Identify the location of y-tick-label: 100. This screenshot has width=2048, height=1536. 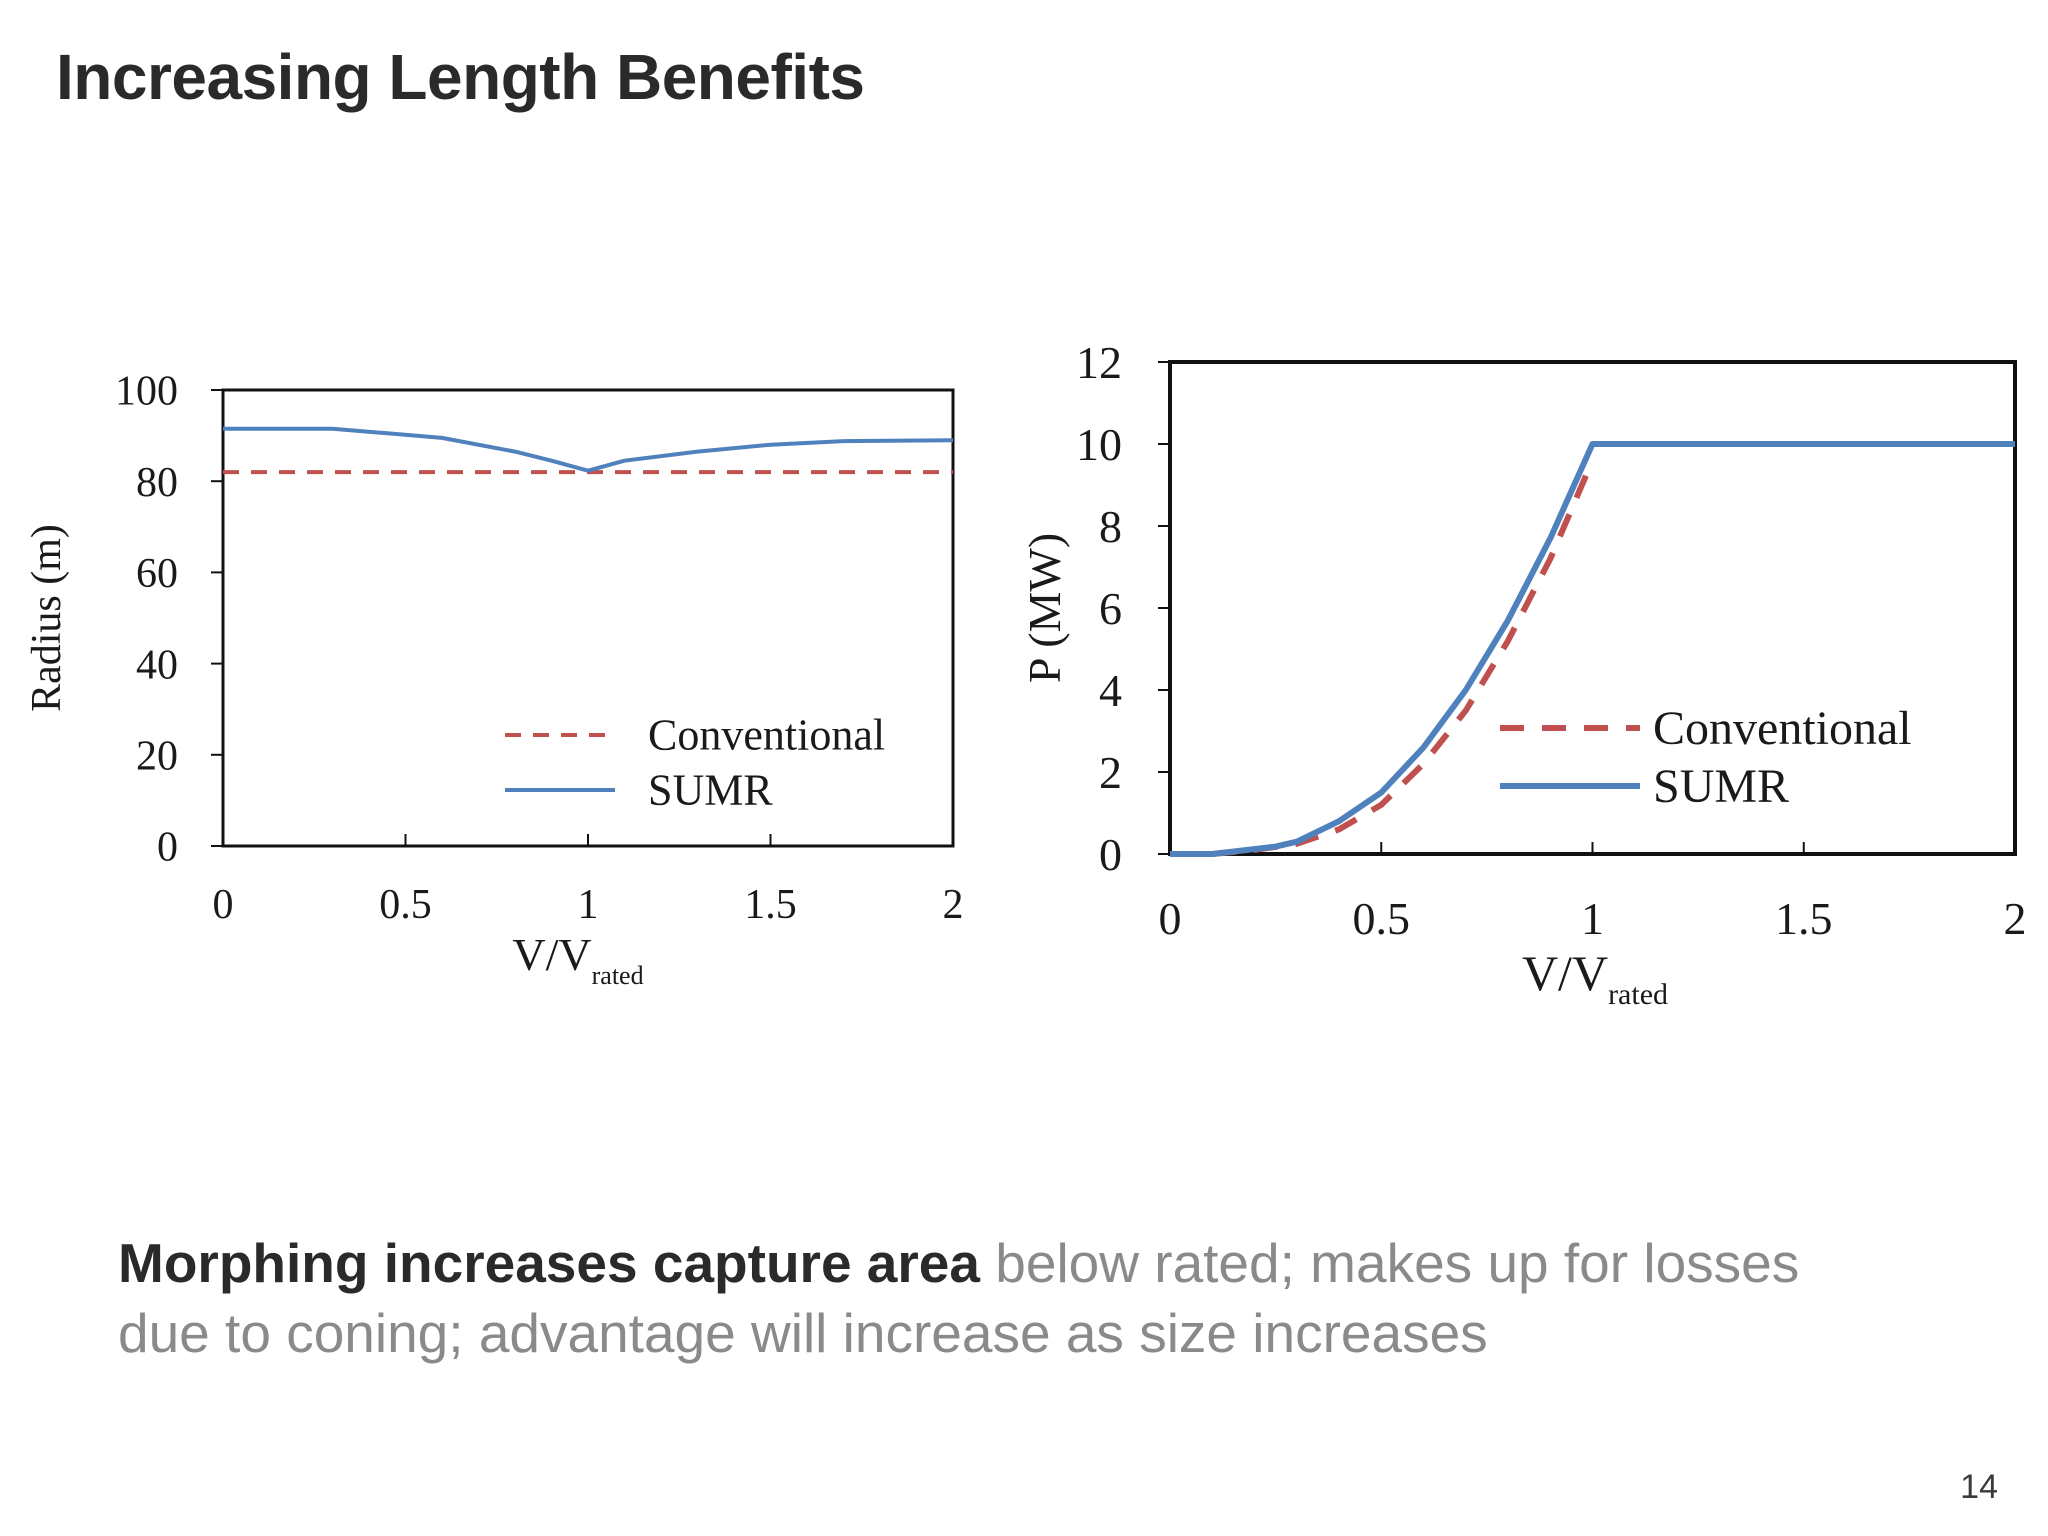
(146, 392).